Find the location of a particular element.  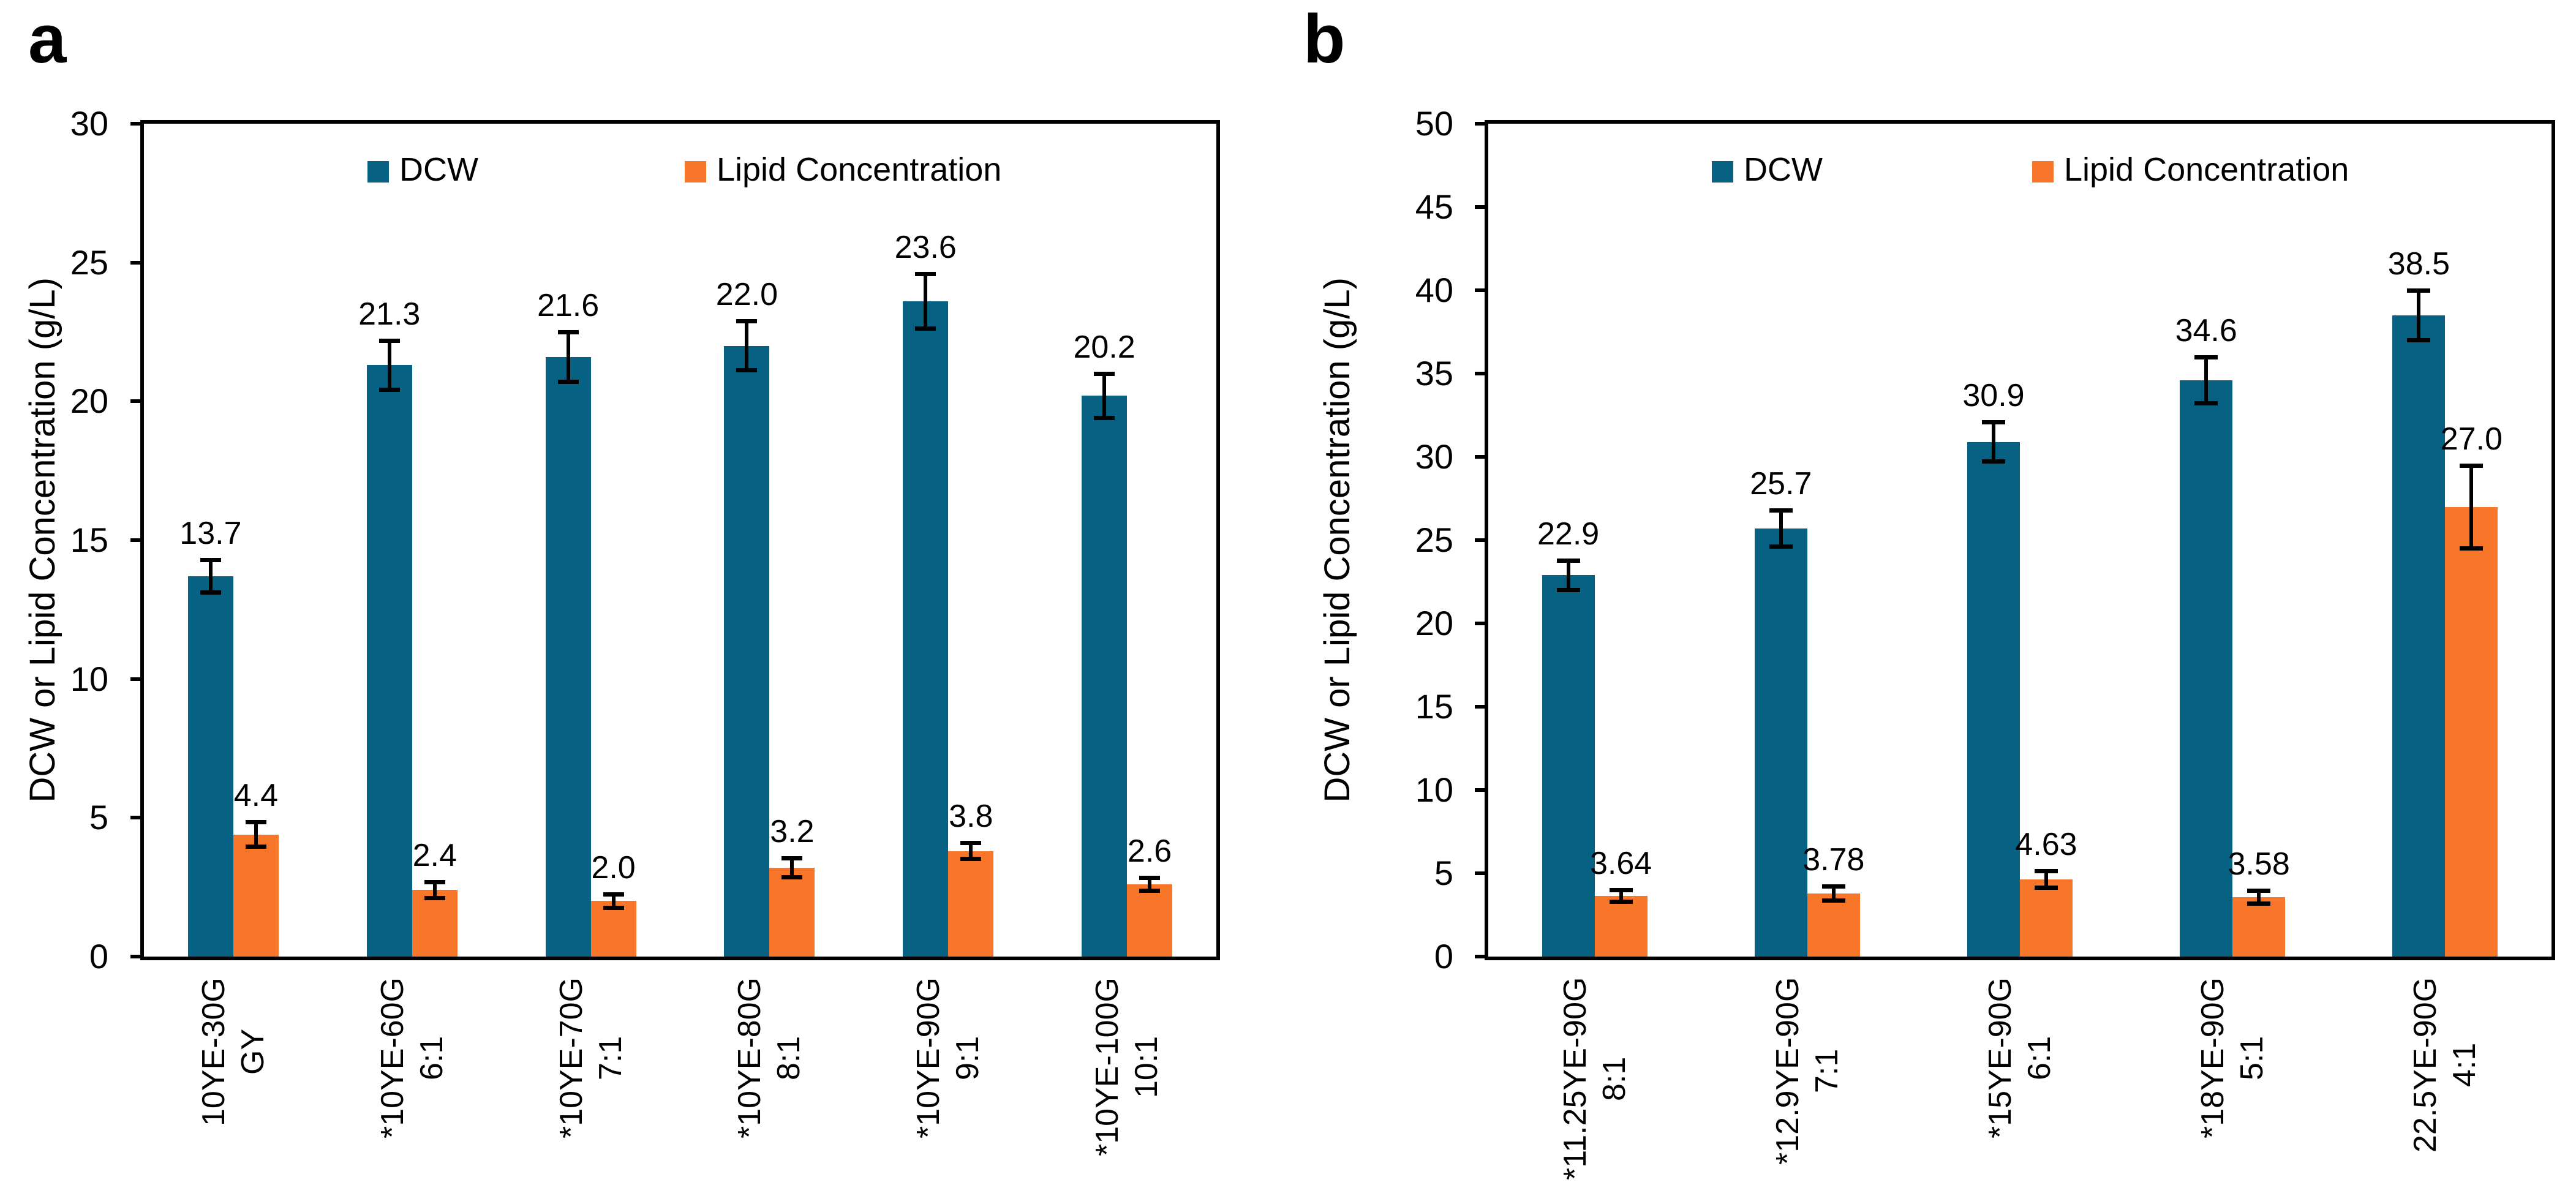

y-axis-title: DCW or Lipid Concentration (g/L) is located at coordinates (1337, 540).